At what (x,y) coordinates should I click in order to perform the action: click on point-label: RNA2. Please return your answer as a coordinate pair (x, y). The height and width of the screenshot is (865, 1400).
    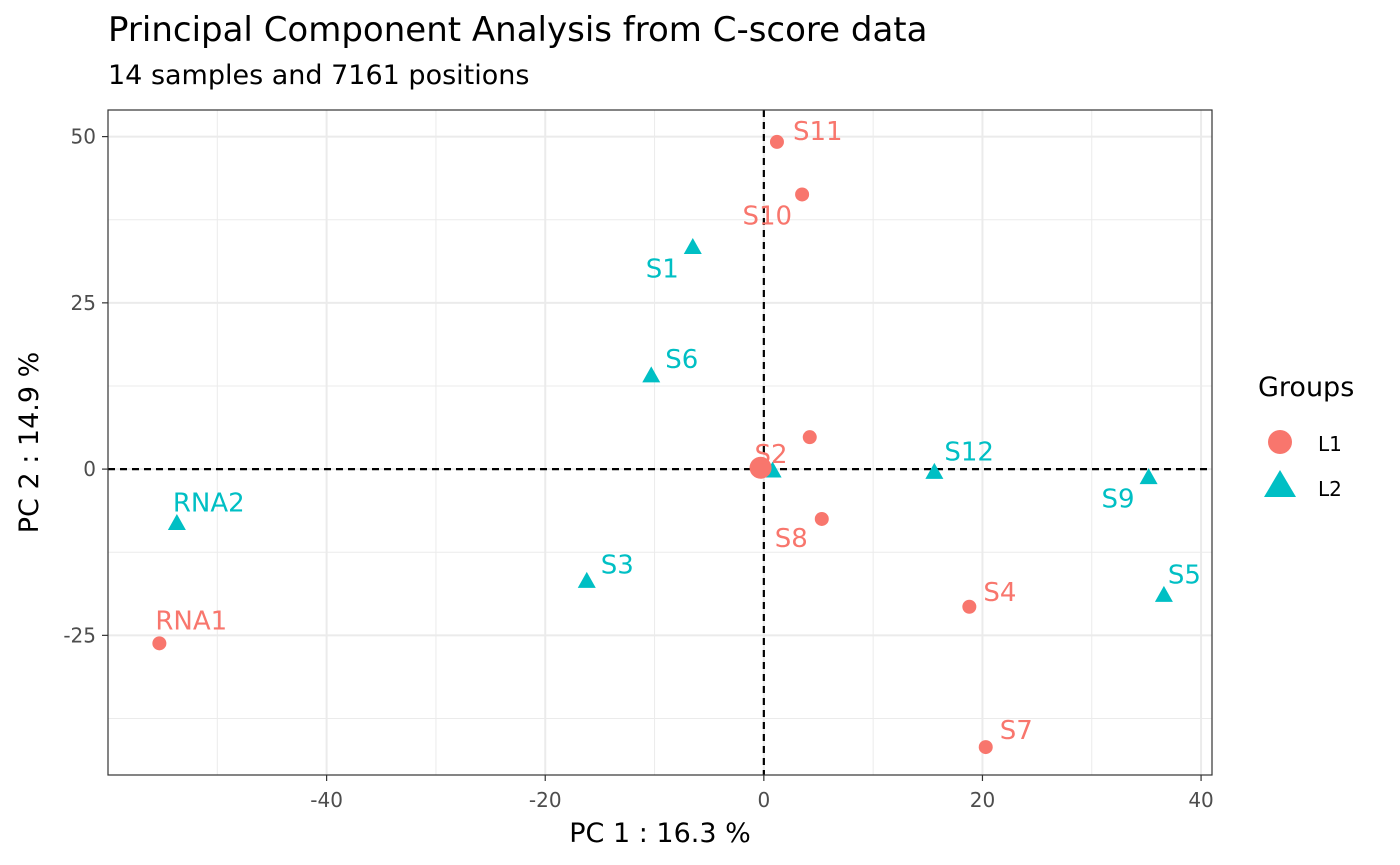
    Looking at the image, I should click on (209, 504).